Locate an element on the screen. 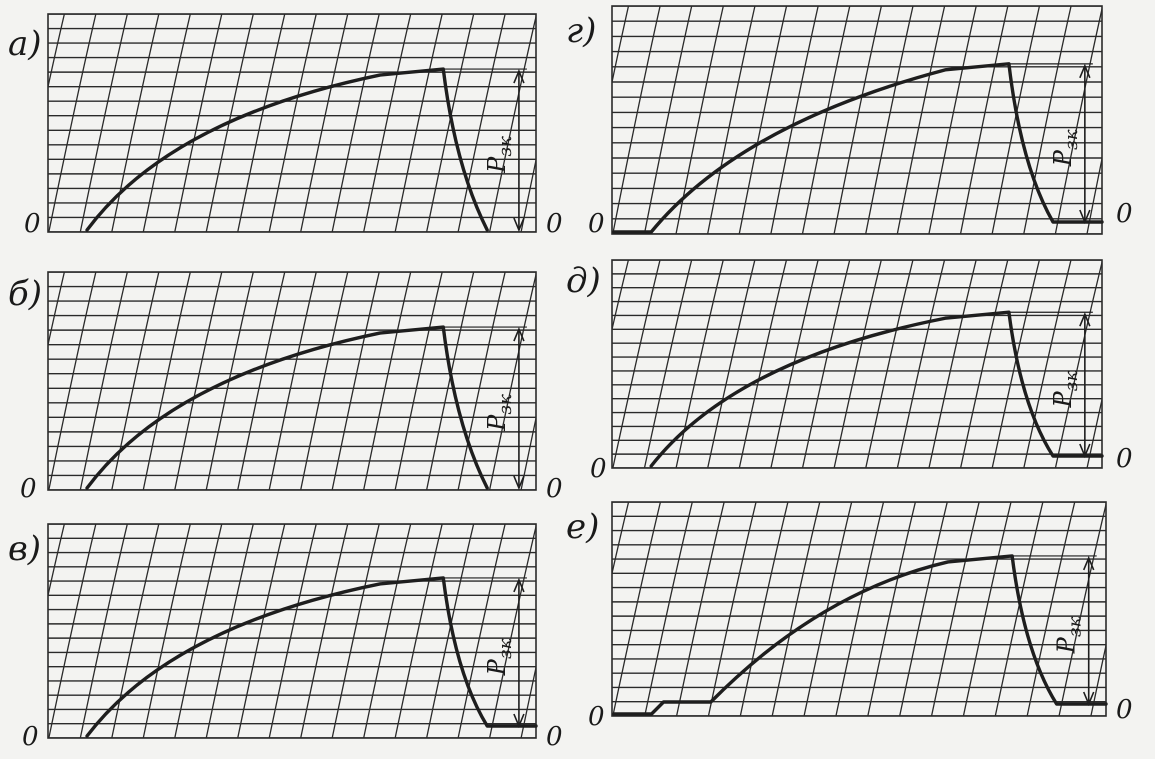 The width and height of the screenshot is (1155, 759). zero-left-e: 0 is located at coordinates (596, 717).